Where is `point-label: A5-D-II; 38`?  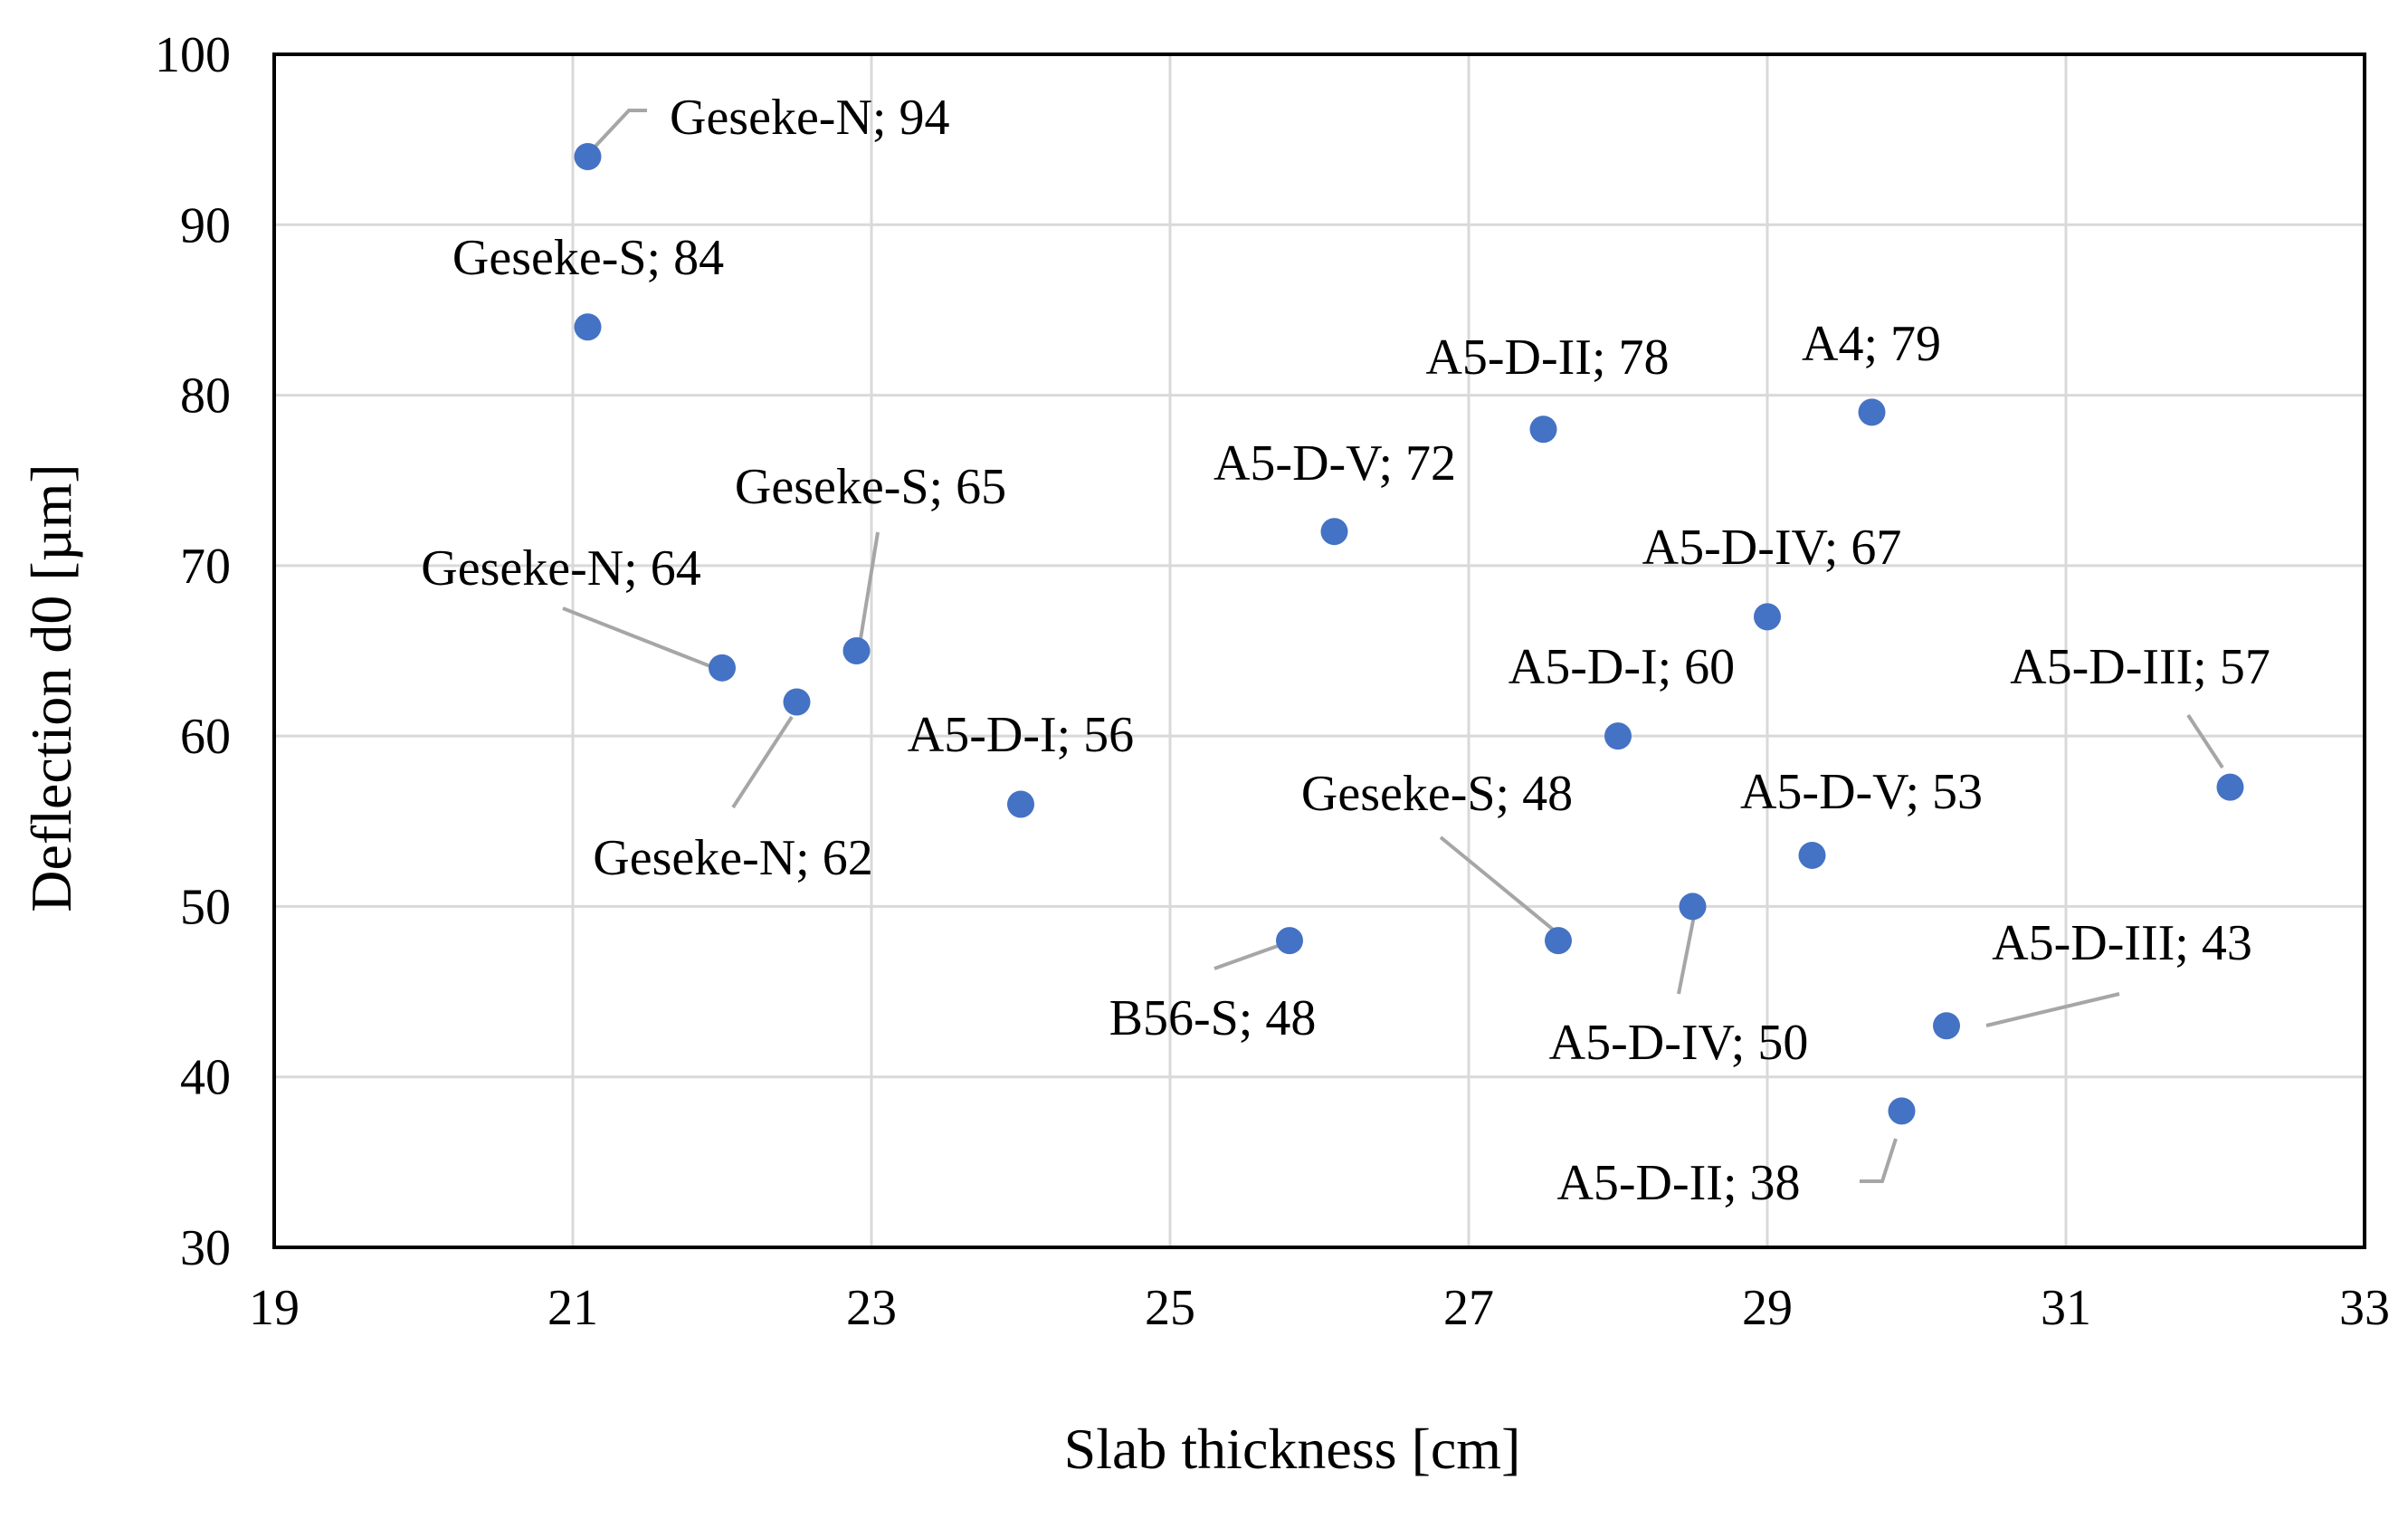
point-label: A5-D-II; 38 is located at coordinates (1678, 1183).